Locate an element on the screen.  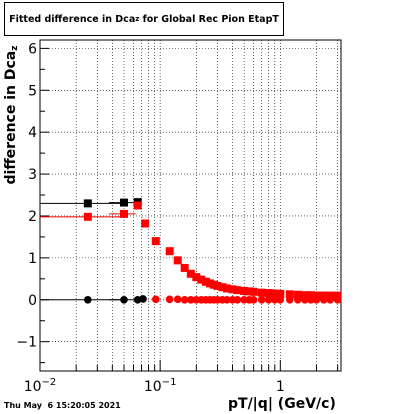
y-tick-label: 6 is located at coordinates (32, 49).